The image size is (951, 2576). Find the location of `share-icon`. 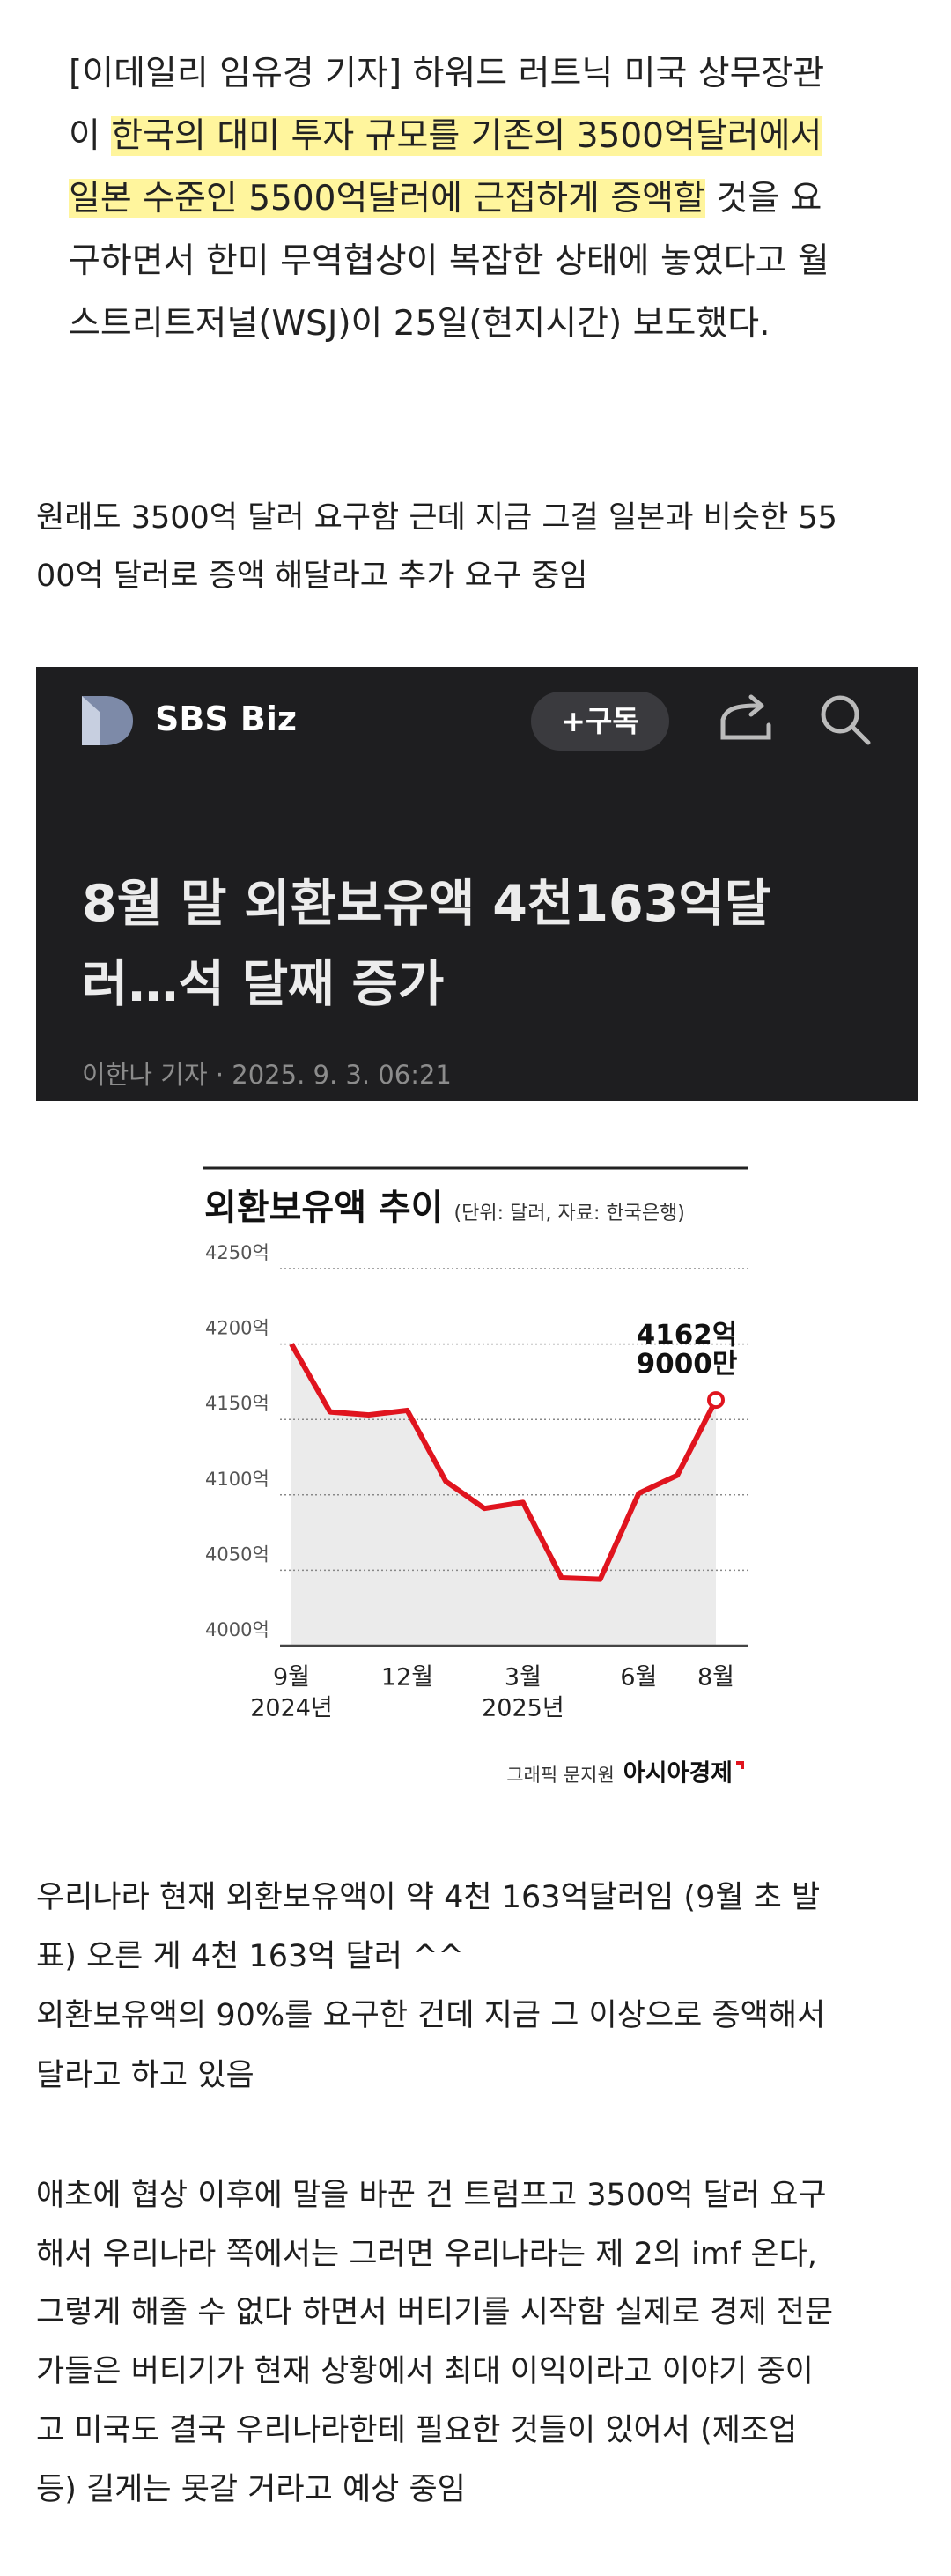

share-icon is located at coordinates (747, 720).